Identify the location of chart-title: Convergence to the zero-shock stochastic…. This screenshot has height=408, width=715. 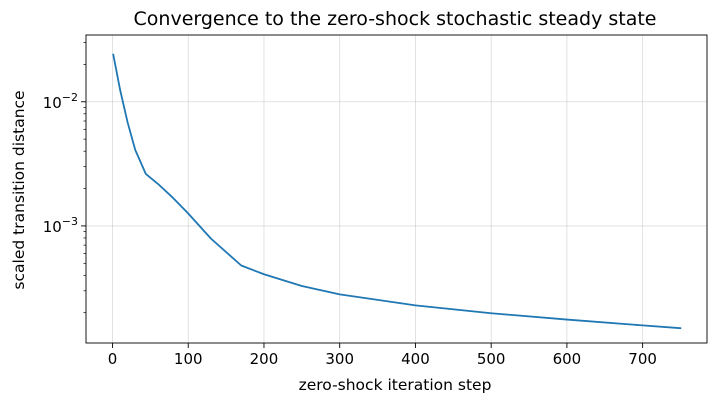
(395, 19).